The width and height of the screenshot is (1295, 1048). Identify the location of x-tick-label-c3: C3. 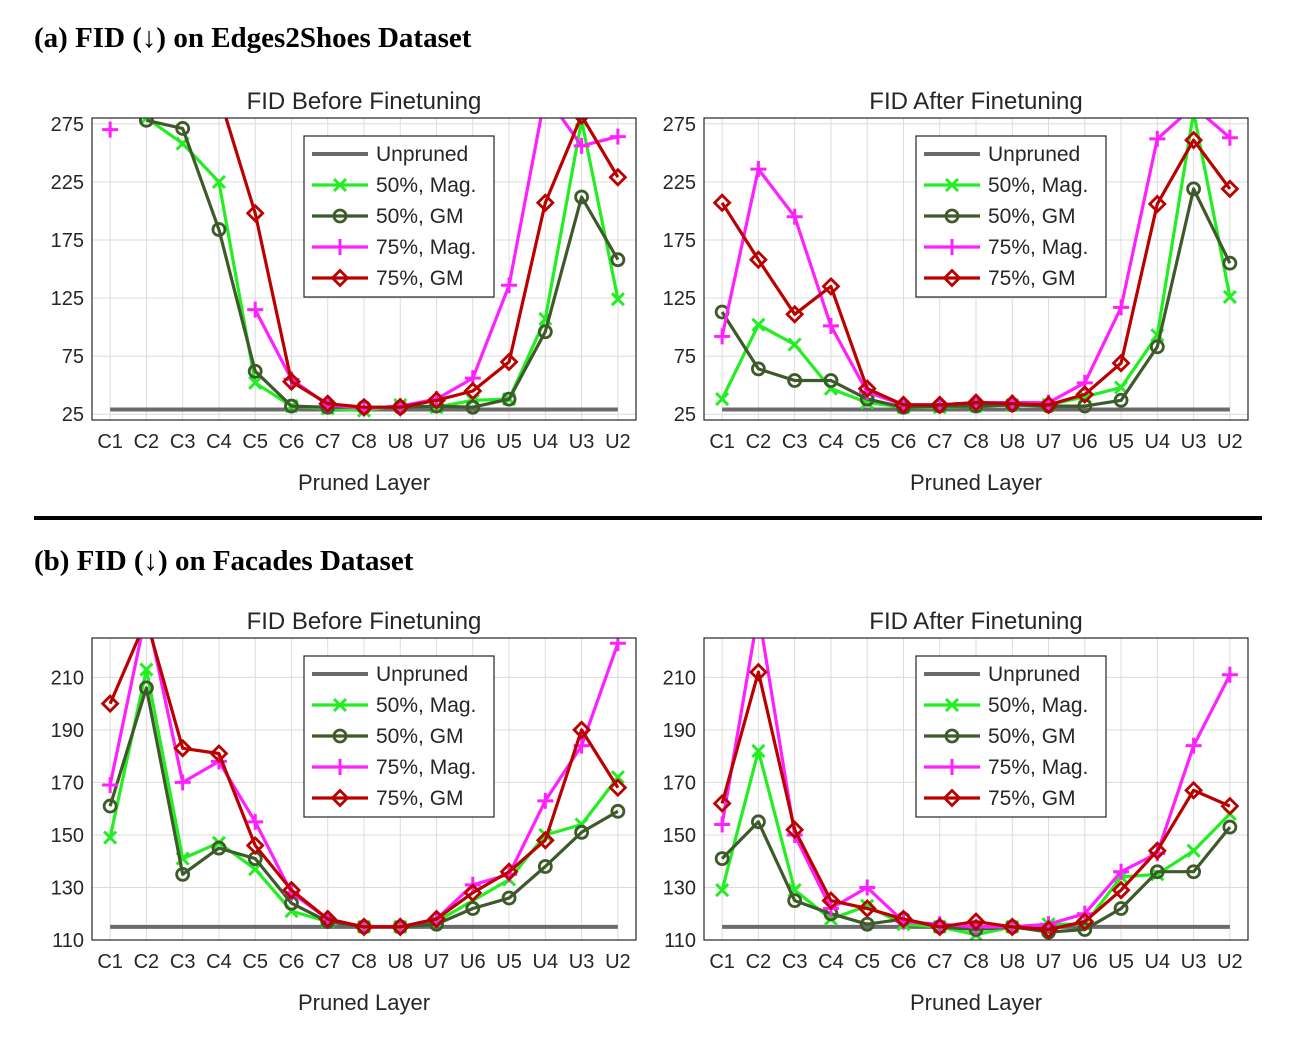
(183, 442).